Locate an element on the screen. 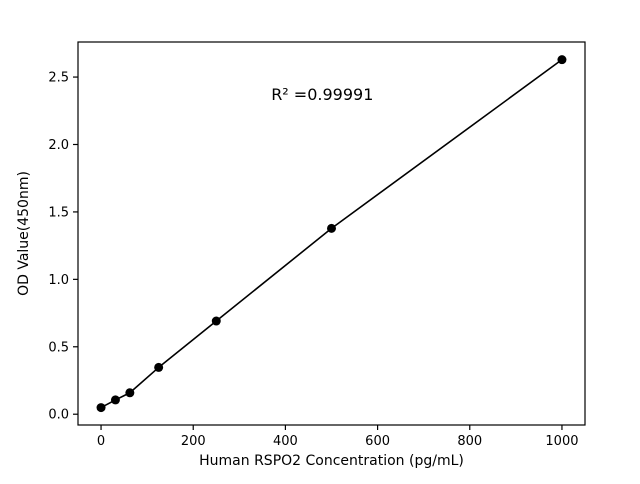 The width and height of the screenshot is (640, 484). x-tick-label: 200 is located at coordinates (193, 441).